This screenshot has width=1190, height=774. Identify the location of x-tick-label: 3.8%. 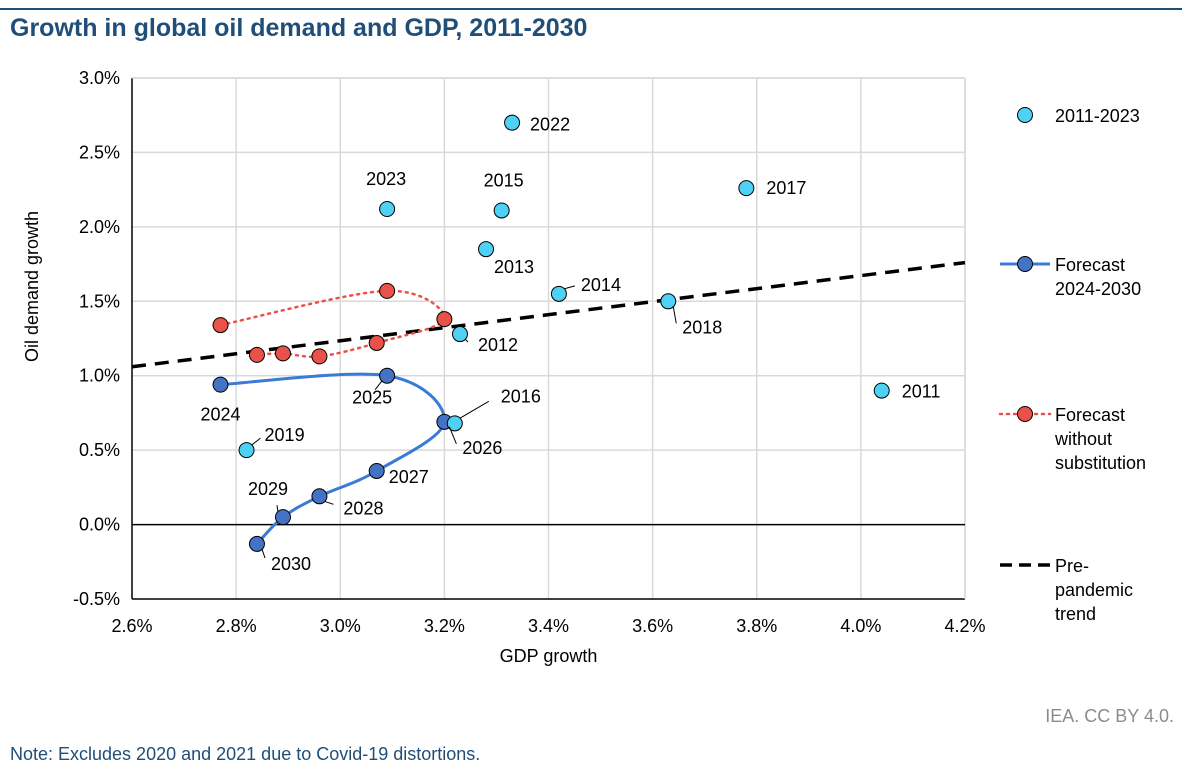
(756, 626).